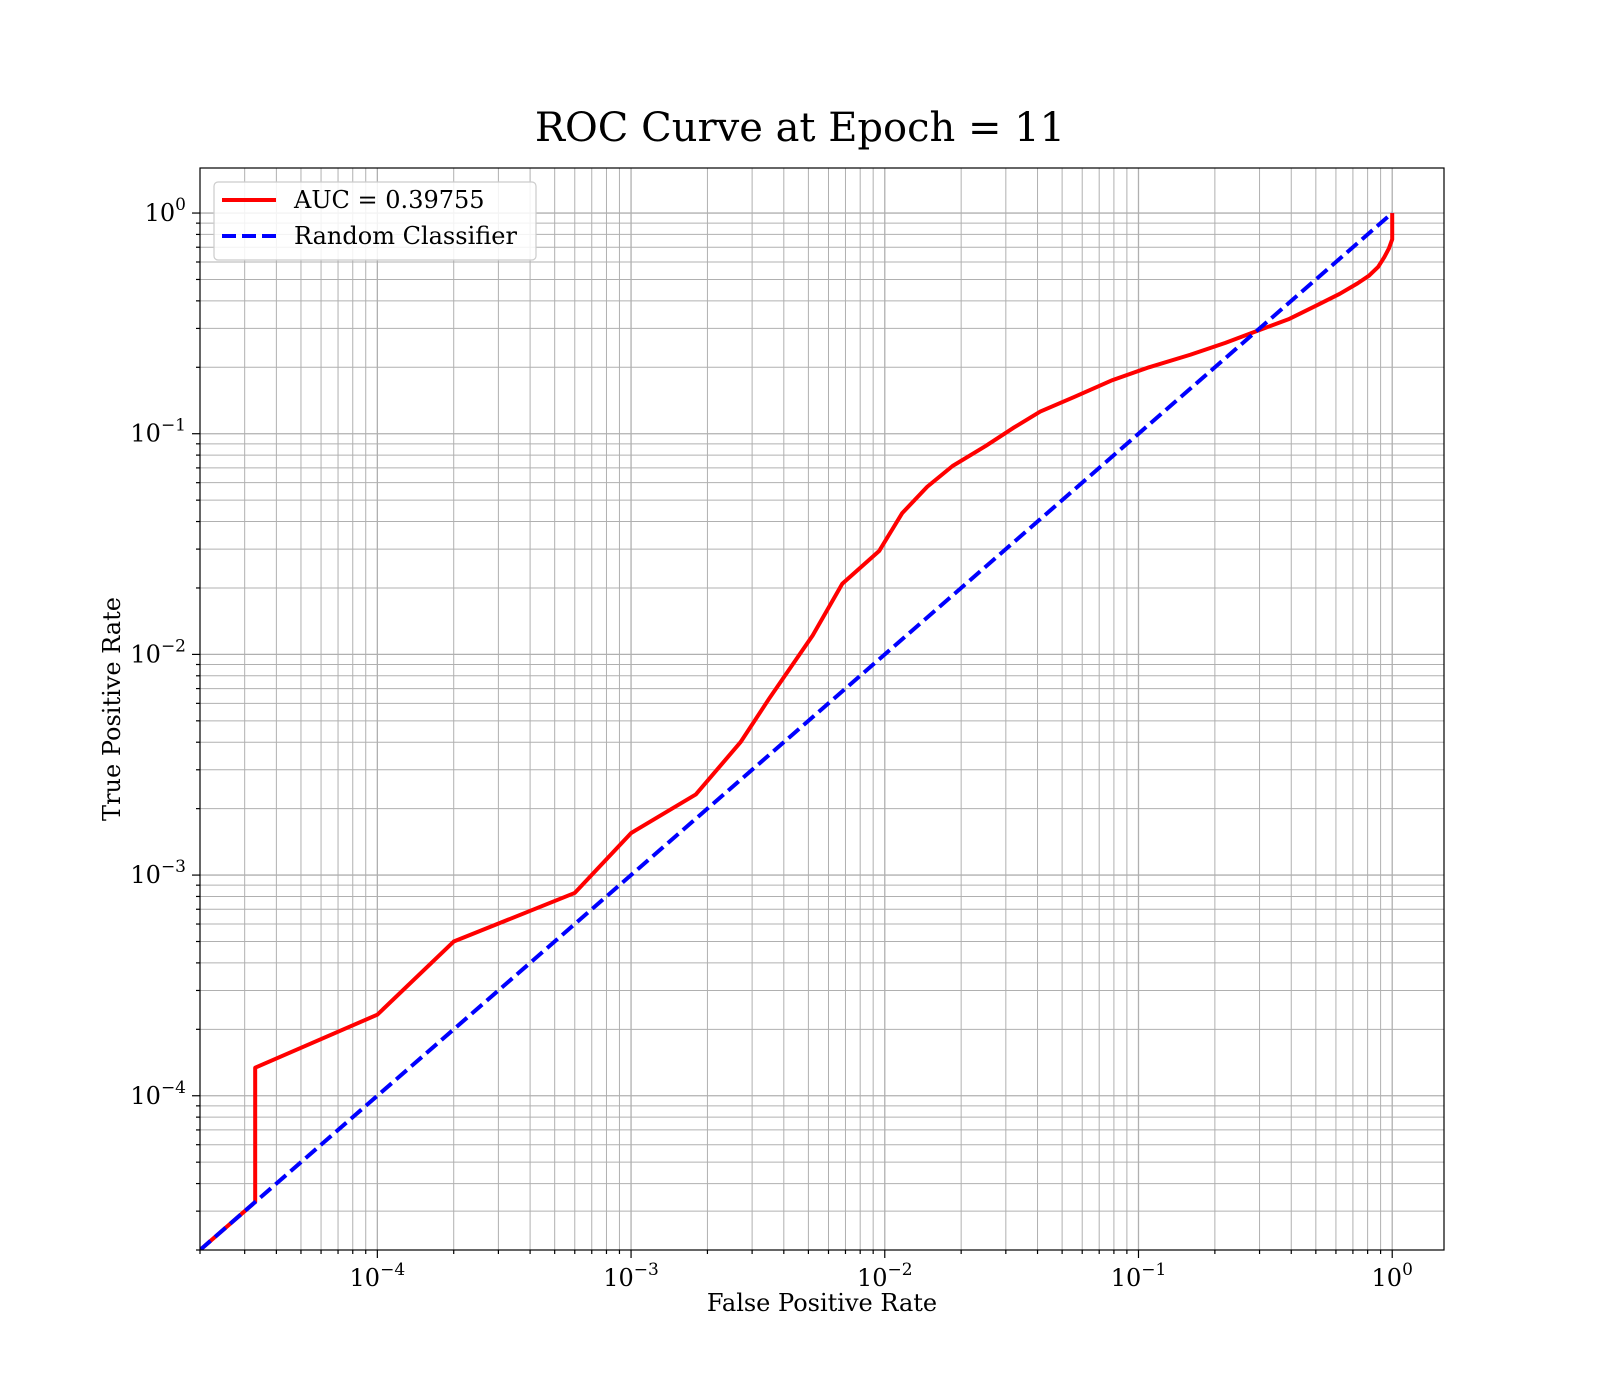 This screenshot has height=1400, width=1600. What do you see at coordinates (165, 211) in the screenshot?
I see `y-tick-label: 10⁰` at bounding box center [165, 211].